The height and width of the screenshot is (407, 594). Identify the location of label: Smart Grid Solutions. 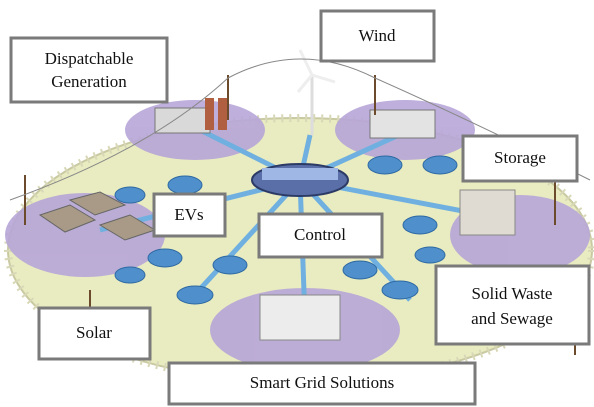
(322, 382).